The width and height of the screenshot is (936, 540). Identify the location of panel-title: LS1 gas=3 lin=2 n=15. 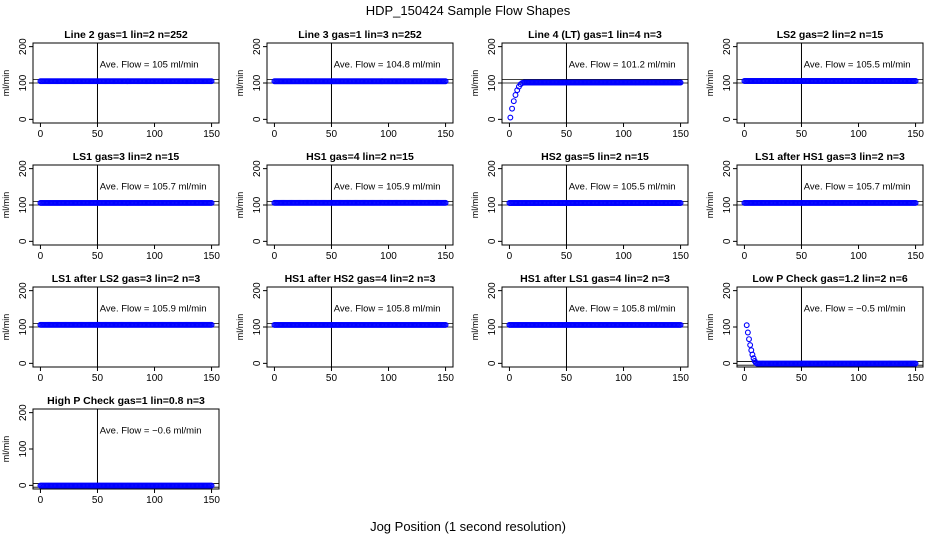
(126, 157).